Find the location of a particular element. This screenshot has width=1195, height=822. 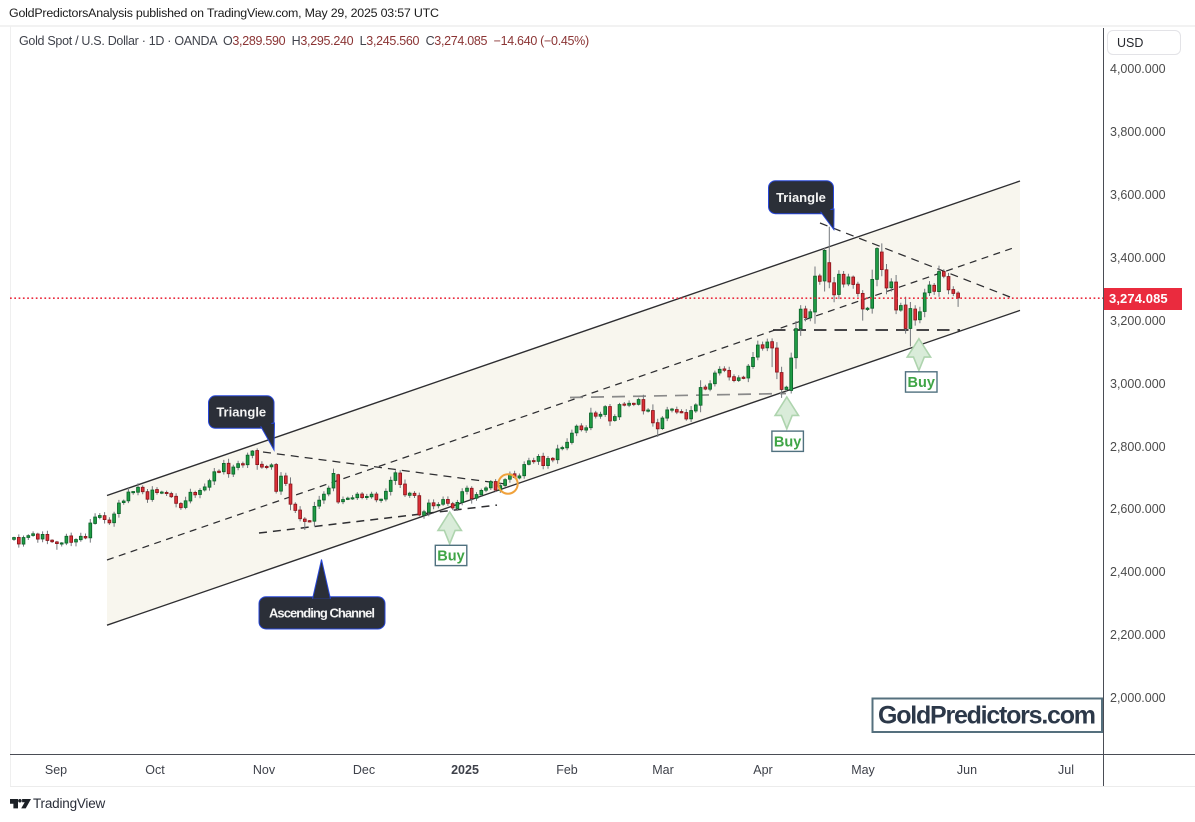

svg-text: Ascending Channel is located at coordinates (322, 613).